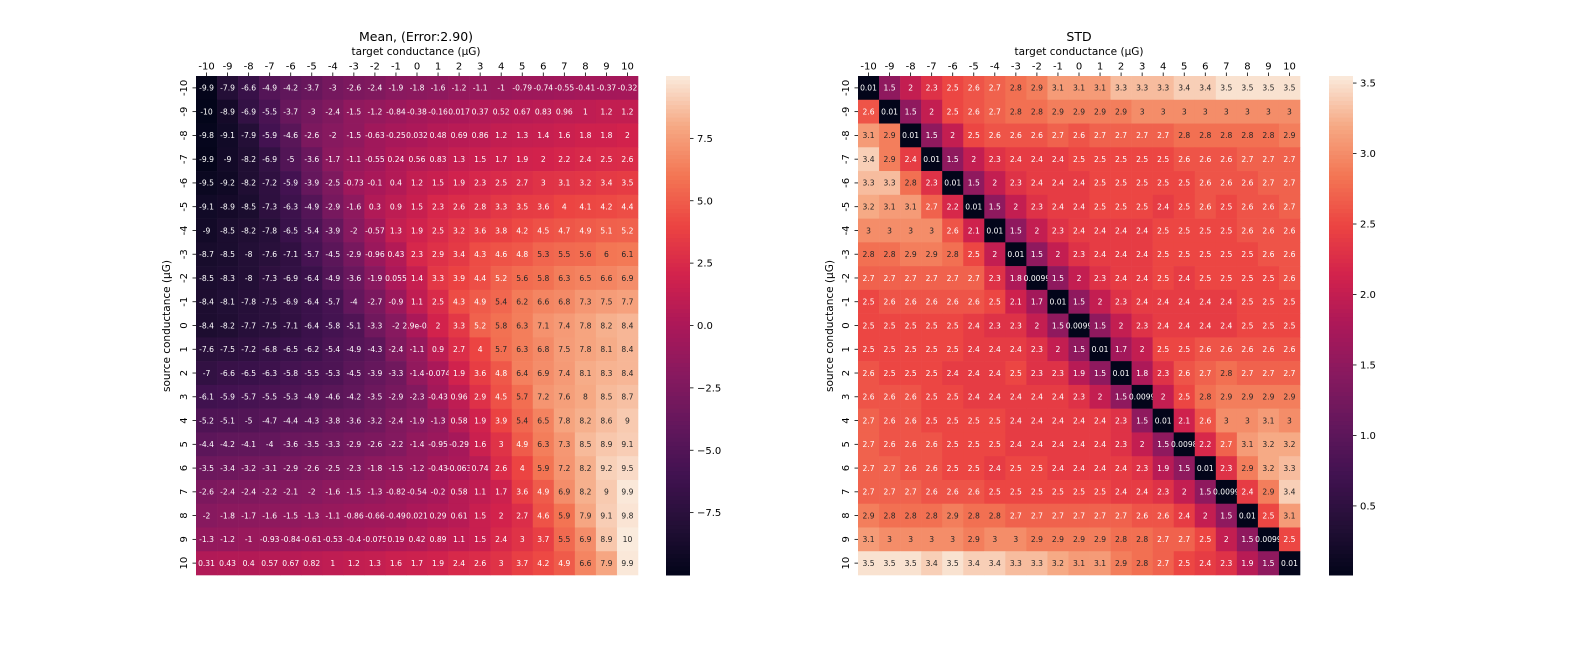 The height and width of the screenshot is (650, 1577). I want to click on std-y-tick-label: -7, so click(846, 159).